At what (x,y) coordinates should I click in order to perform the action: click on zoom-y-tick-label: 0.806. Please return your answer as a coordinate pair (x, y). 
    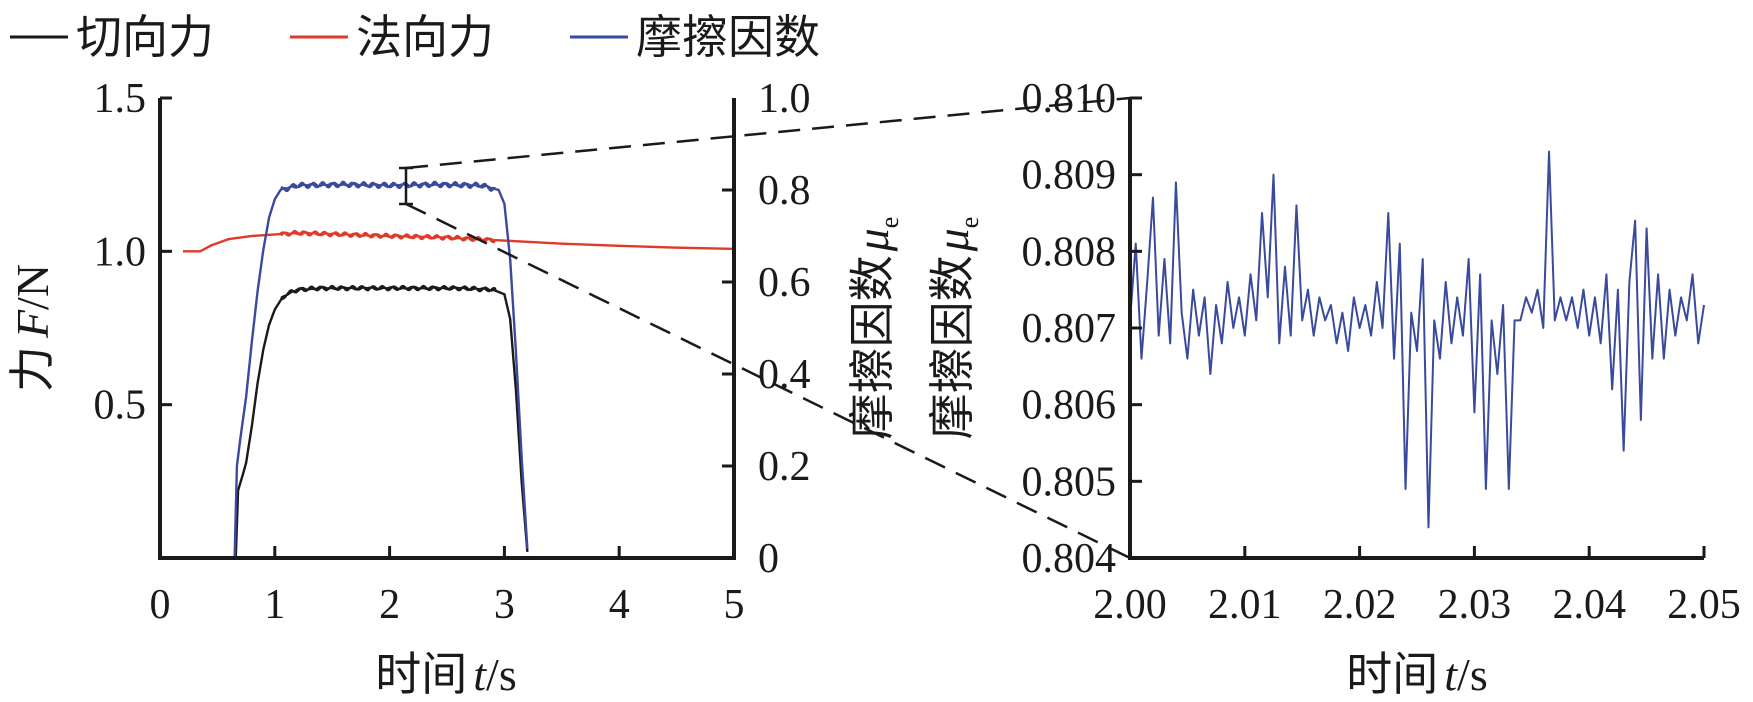
    Looking at the image, I should click on (1069, 406).